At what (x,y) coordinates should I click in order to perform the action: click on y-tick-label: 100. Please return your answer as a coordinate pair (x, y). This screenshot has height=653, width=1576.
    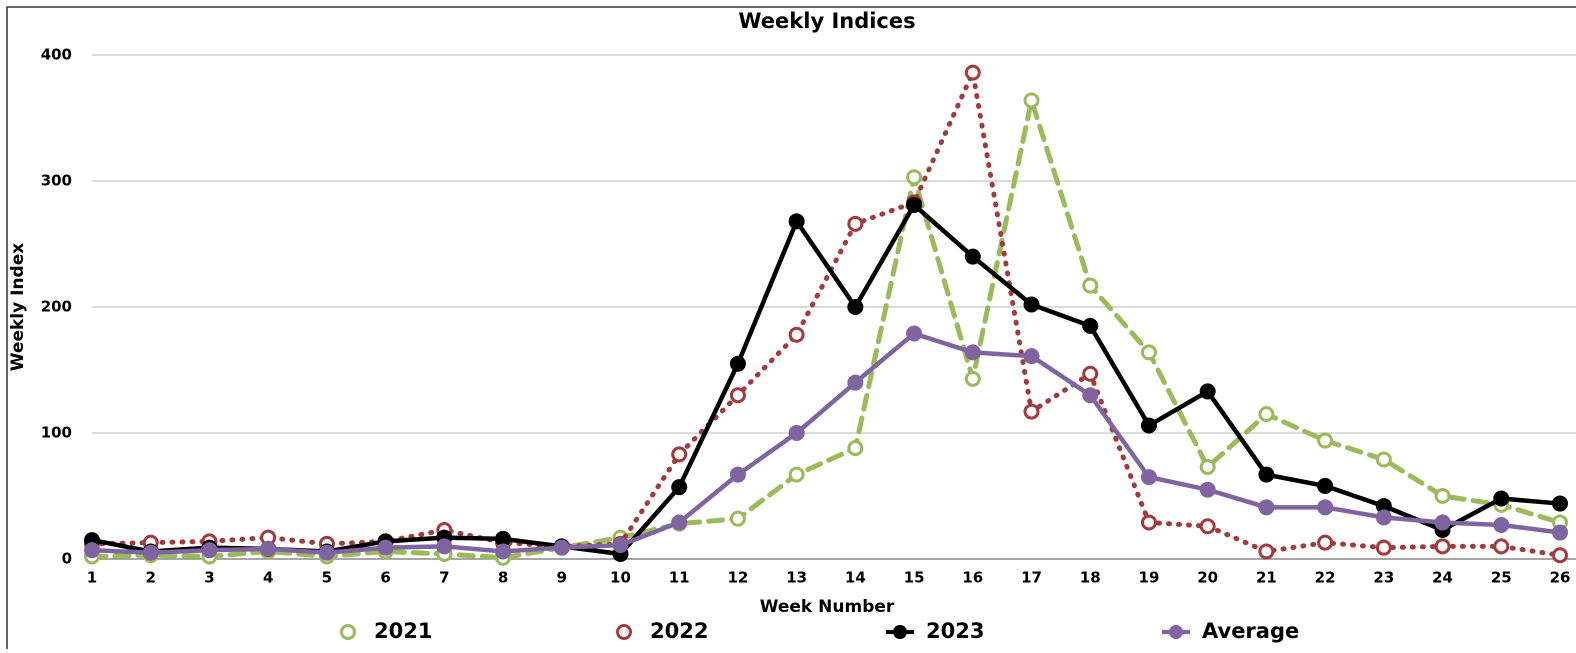
    Looking at the image, I should click on (56, 433).